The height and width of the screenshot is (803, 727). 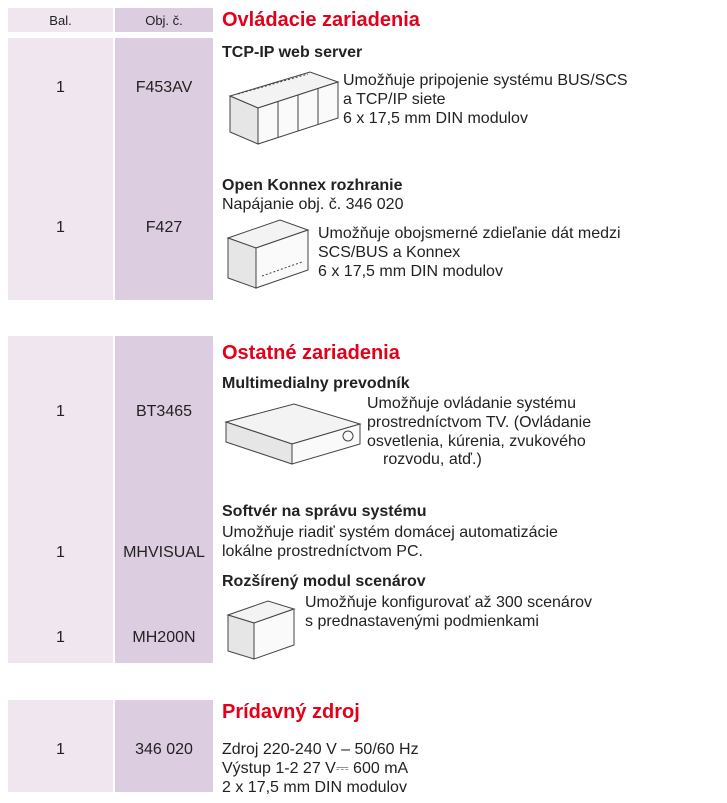 I want to click on item-name: Softvér na správu systému, so click(x=324, y=511).